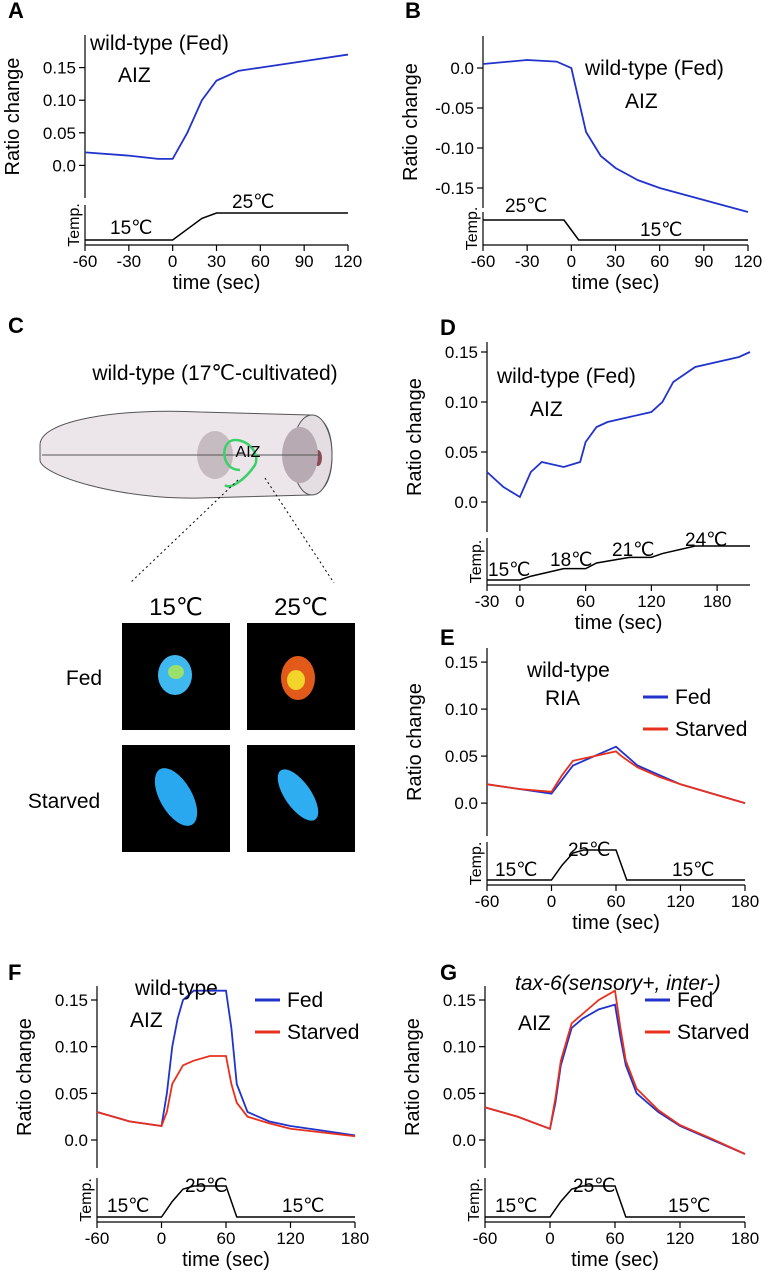 This screenshot has width=775, height=1280. What do you see at coordinates (568, 670) in the screenshot?
I see `annotation: wild-type` at bounding box center [568, 670].